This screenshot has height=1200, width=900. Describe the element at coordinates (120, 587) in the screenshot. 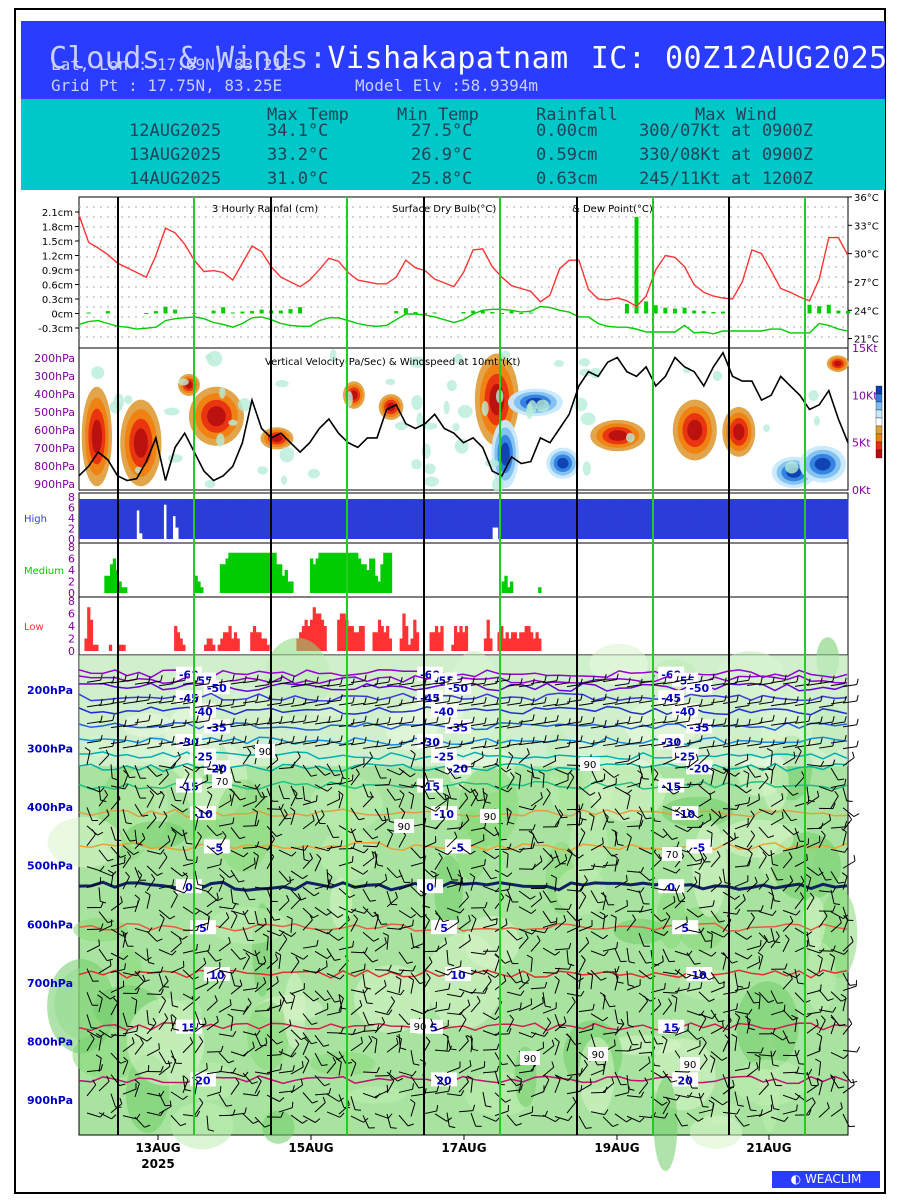

I see `medium-cloud-bar` at that location.